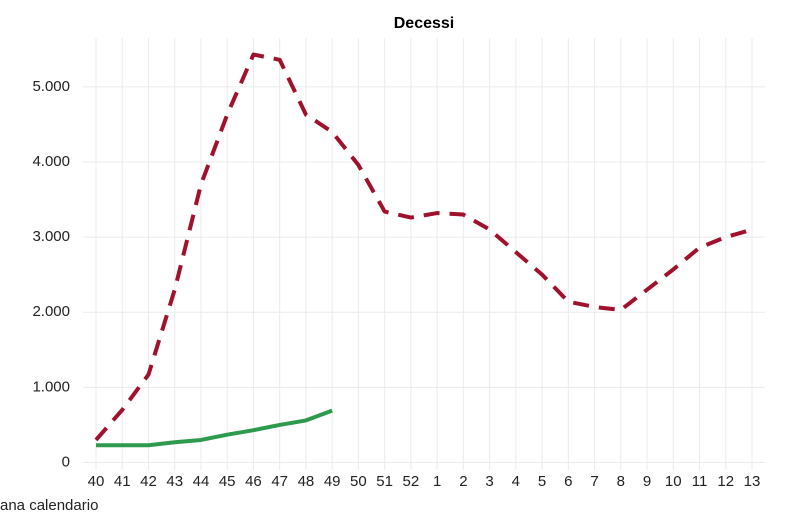 This screenshot has width=786, height=519. I want to click on y-tick-label: 2.000, so click(51, 311).